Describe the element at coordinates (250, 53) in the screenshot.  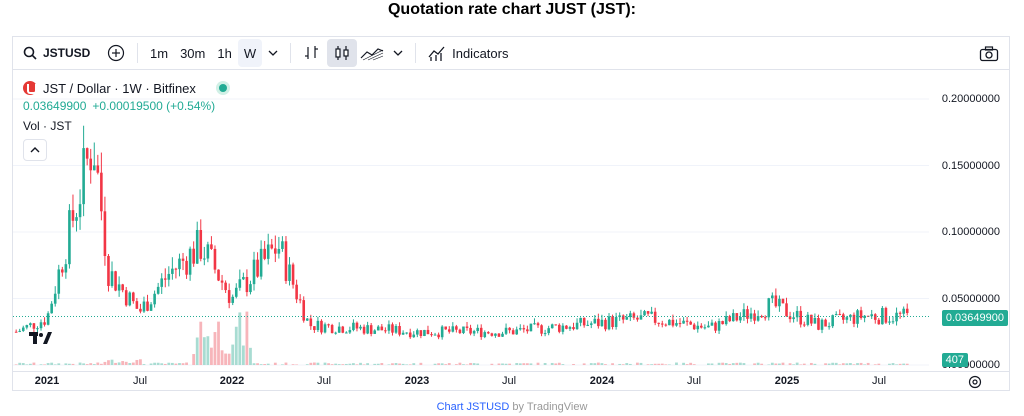
I see `interval-w-button: W` at that location.